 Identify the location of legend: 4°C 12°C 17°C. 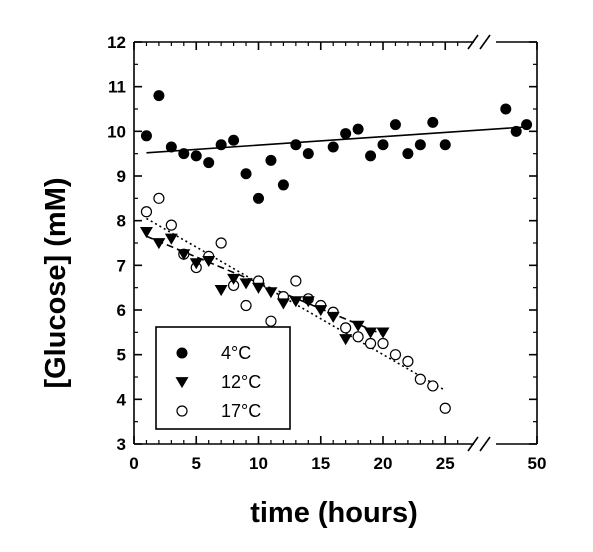
(223, 378).